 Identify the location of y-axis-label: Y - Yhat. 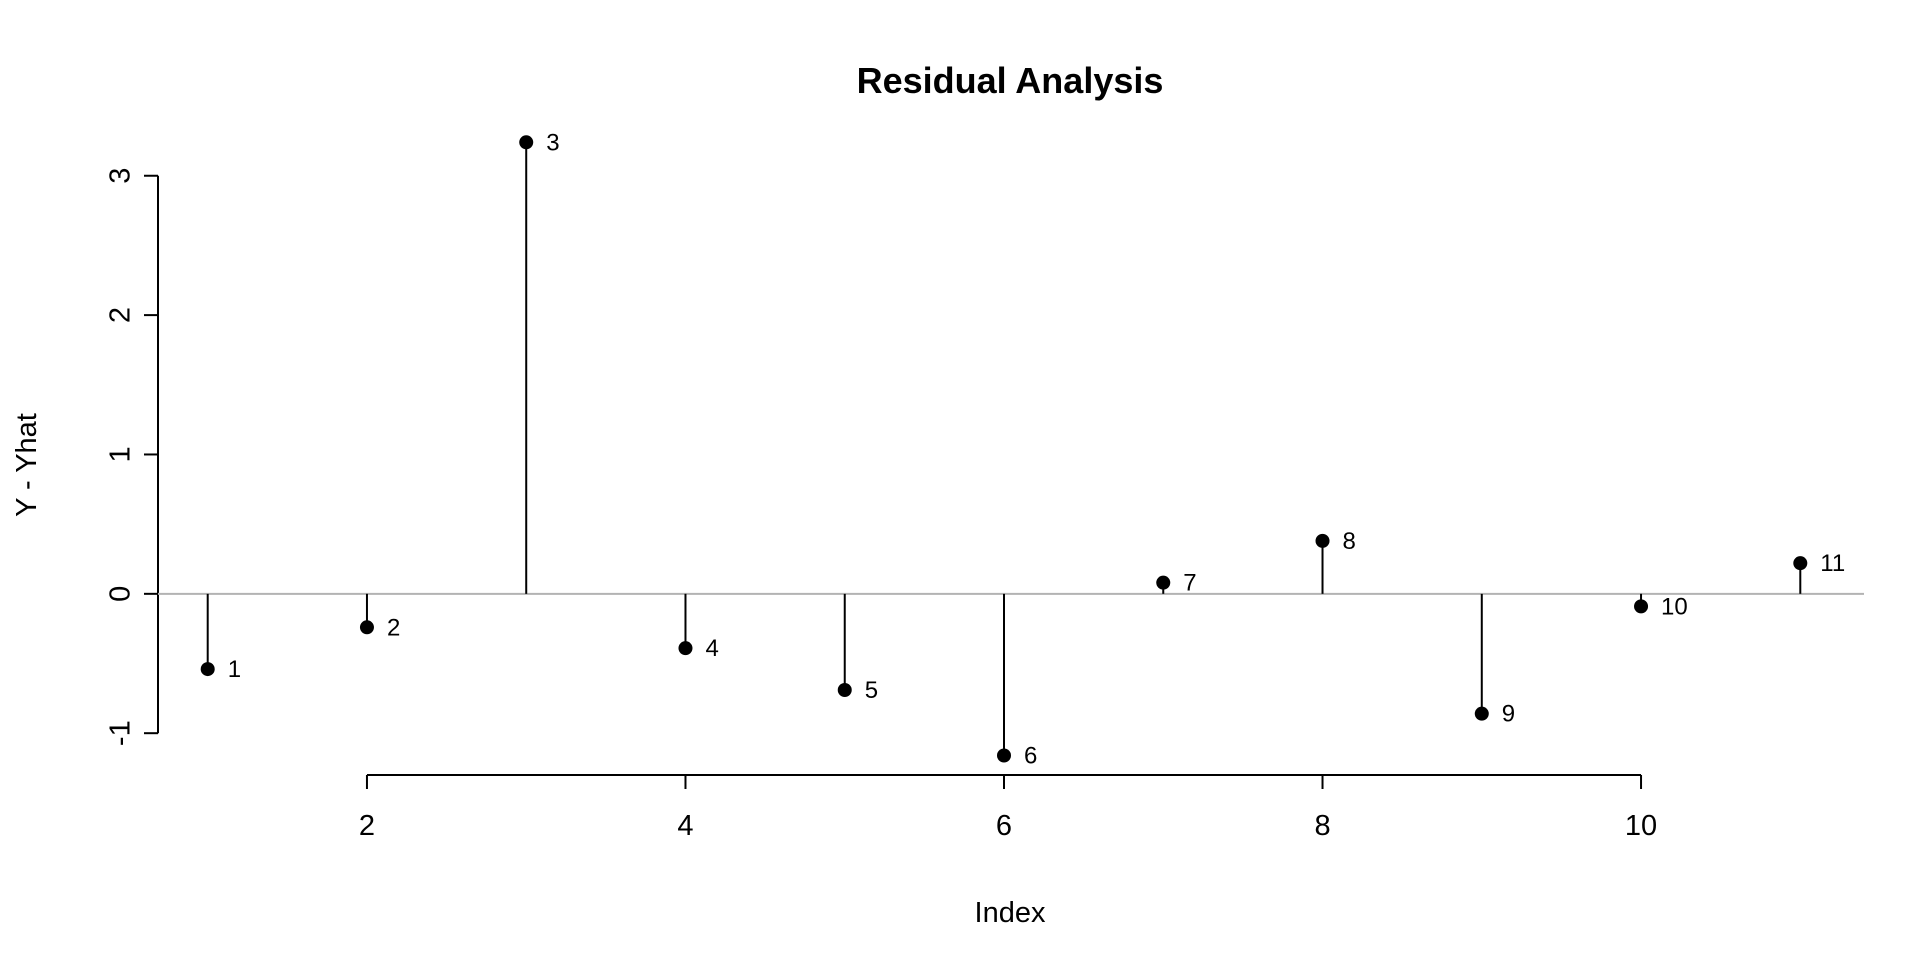
(27, 465).